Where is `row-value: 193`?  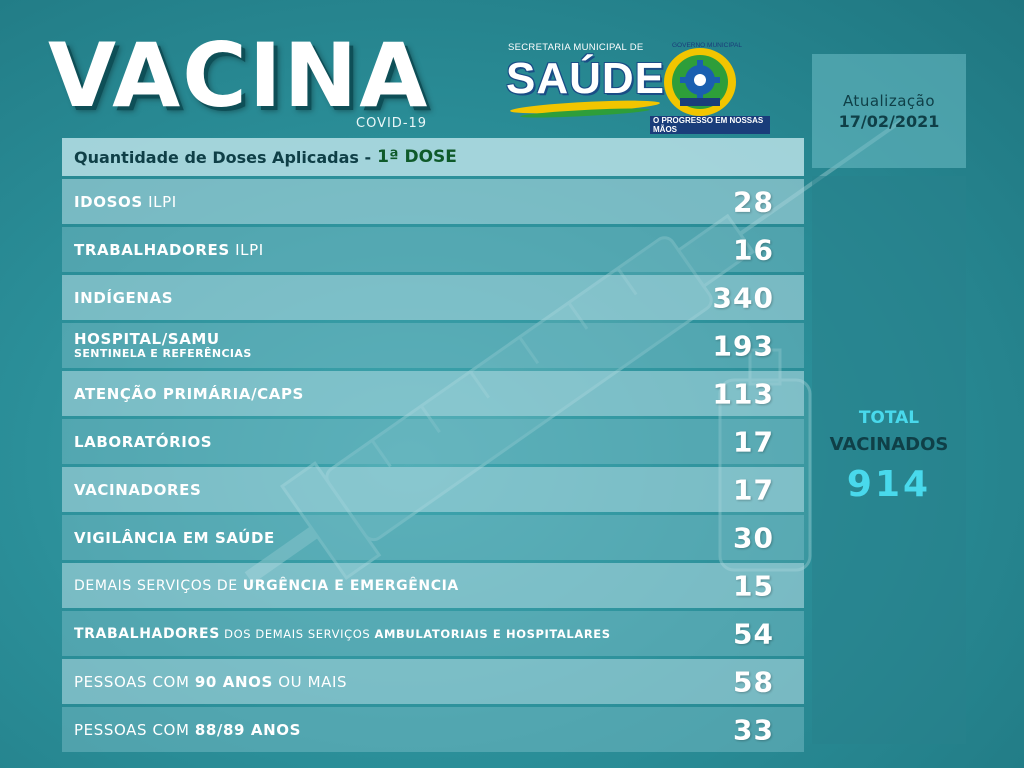
row-value: 193 is located at coordinates (743, 345).